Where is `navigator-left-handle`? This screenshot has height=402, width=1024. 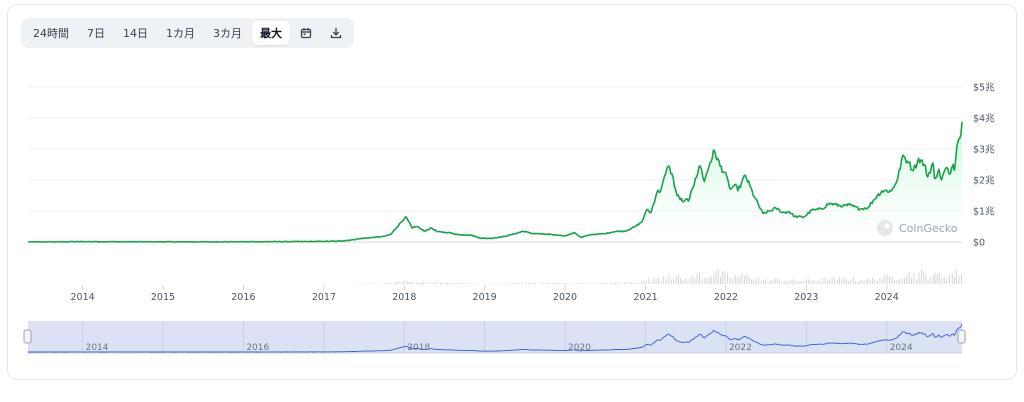
navigator-left-handle is located at coordinates (27, 336).